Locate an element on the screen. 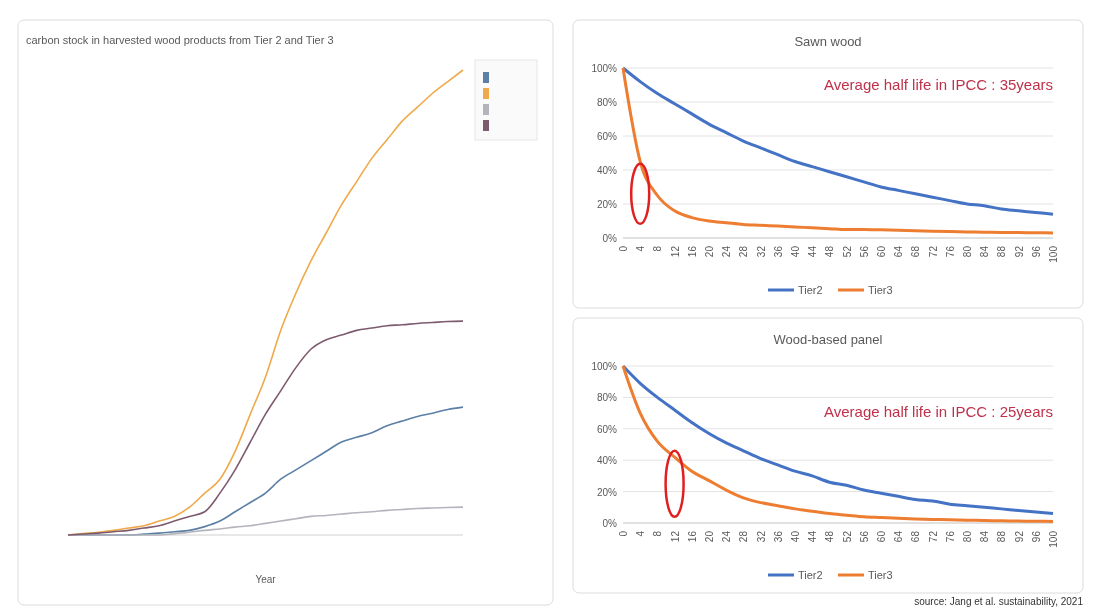 Image resolution: width=1095 pixels, height=610 pixels. source-note: source: Jang et al. sustainability, 2021 is located at coordinates (999, 601).